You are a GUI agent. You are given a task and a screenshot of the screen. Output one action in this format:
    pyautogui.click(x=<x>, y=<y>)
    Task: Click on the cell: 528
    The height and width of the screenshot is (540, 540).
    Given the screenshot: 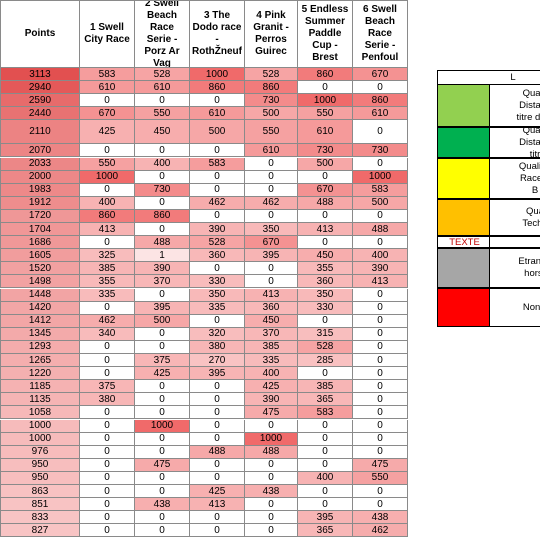 What is the action you would take?
    pyautogui.click(x=217, y=243)
    